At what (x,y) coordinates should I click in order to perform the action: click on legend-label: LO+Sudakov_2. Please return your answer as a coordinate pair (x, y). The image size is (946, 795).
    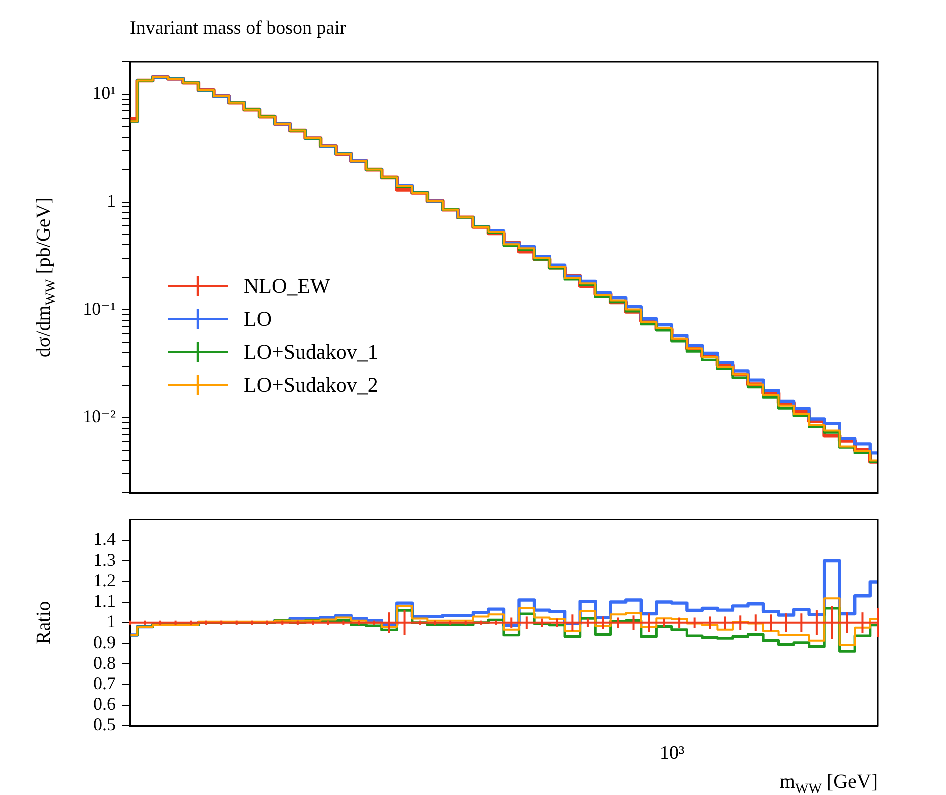
    Looking at the image, I should click on (311, 385).